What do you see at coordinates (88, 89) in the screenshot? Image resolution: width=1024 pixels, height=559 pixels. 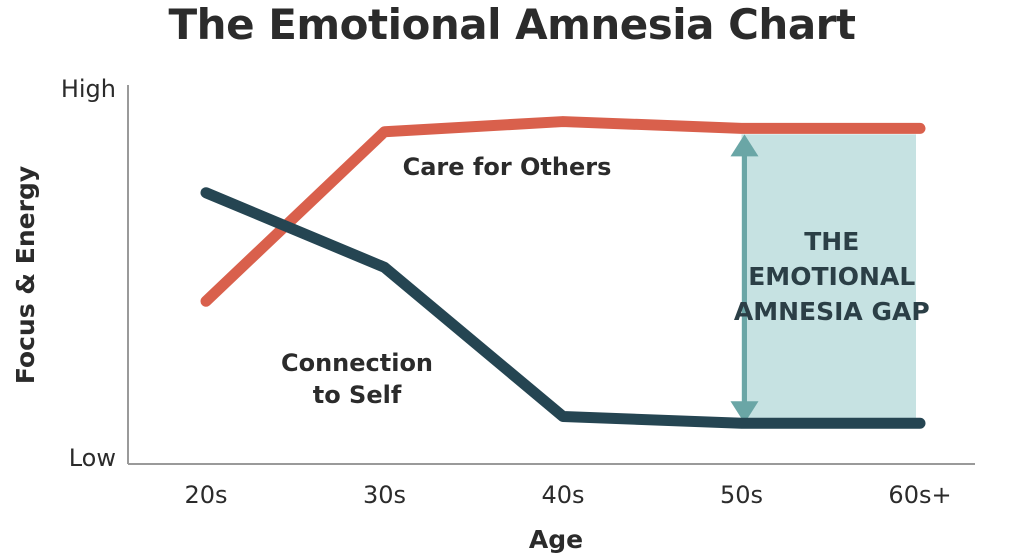 I see `y-tick-label-high: High` at bounding box center [88, 89].